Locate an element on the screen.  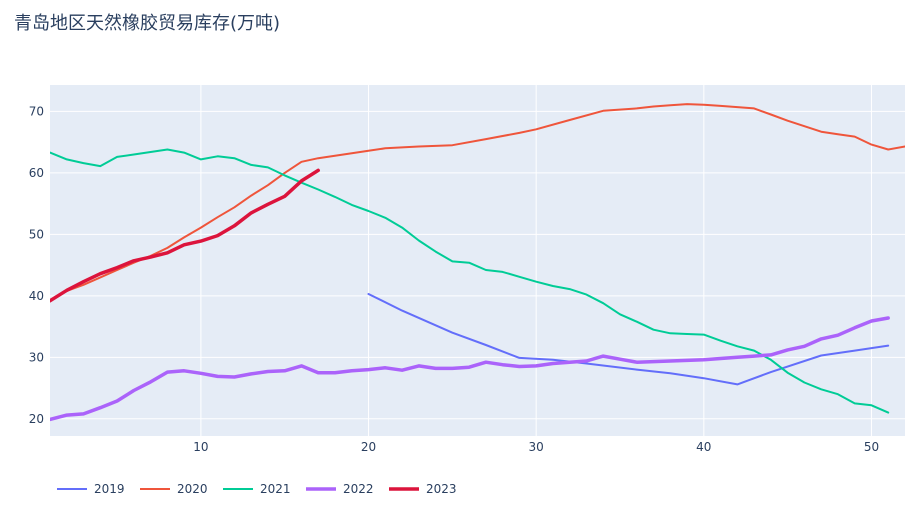
chart-title: 青岛地区天然橡胶贸易库存(万吨) is located at coordinates (147, 23).